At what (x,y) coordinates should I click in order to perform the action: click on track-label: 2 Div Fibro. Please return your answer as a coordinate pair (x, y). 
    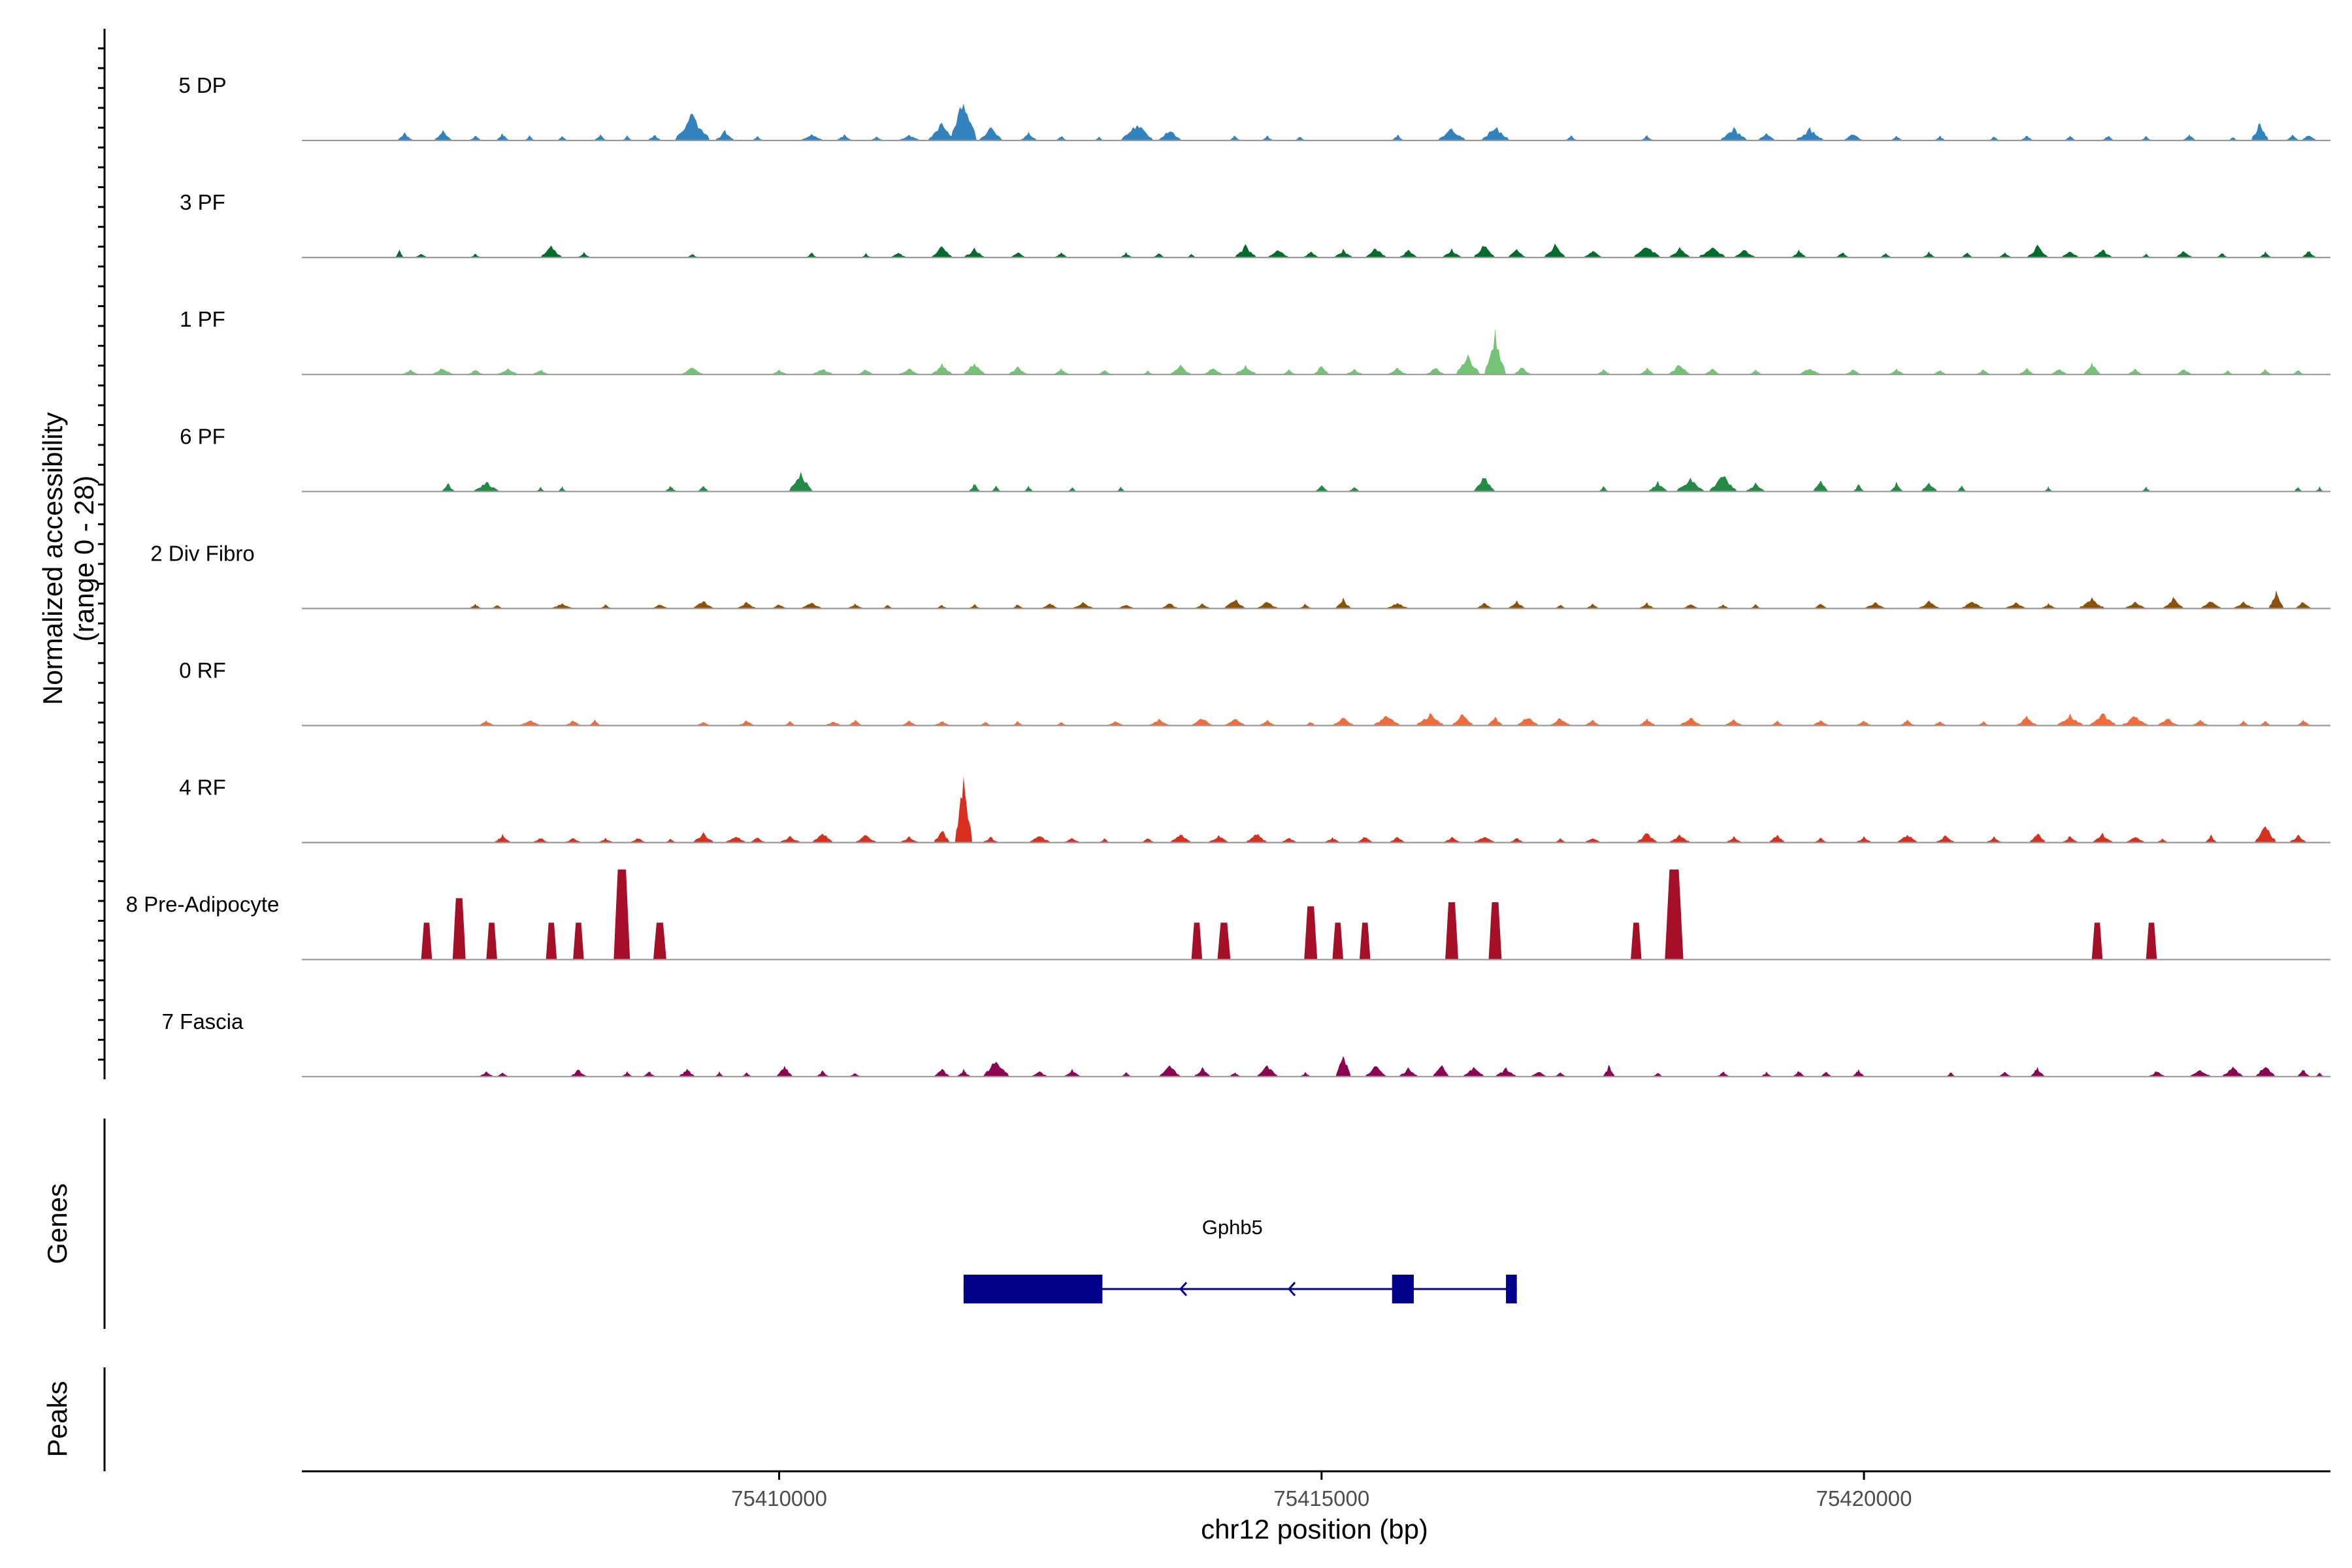
    Looking at the image, I should click on (202, 553).